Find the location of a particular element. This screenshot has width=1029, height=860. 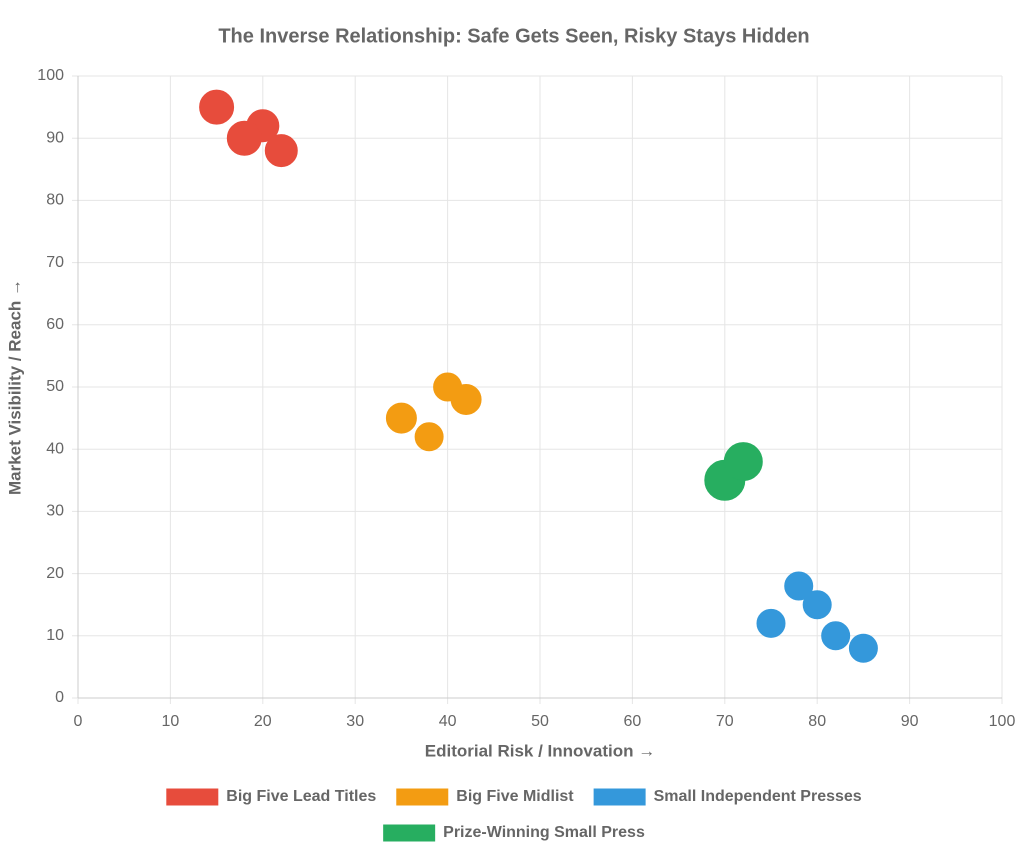

legend-label: Small Independent Presses is located at coordinates (758, 796).